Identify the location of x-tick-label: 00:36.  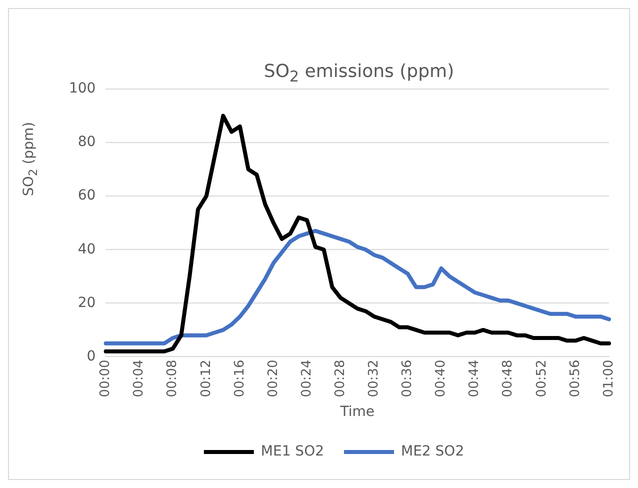
(408, 379).